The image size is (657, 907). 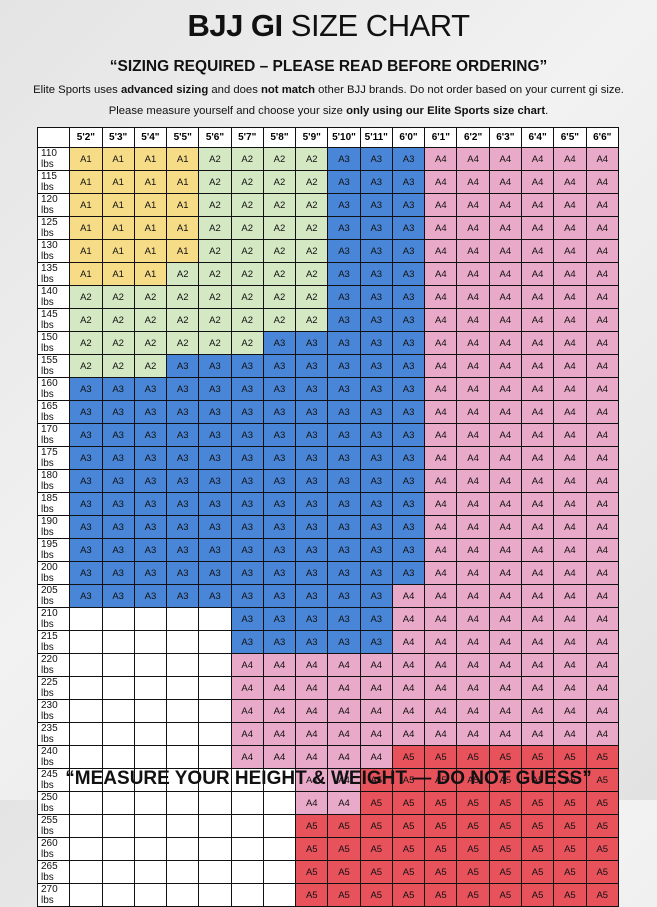 What do you see at coordinates (279, 320) in the screenshot?
I see `size-cell: A2` at bounding box center [279, 320].